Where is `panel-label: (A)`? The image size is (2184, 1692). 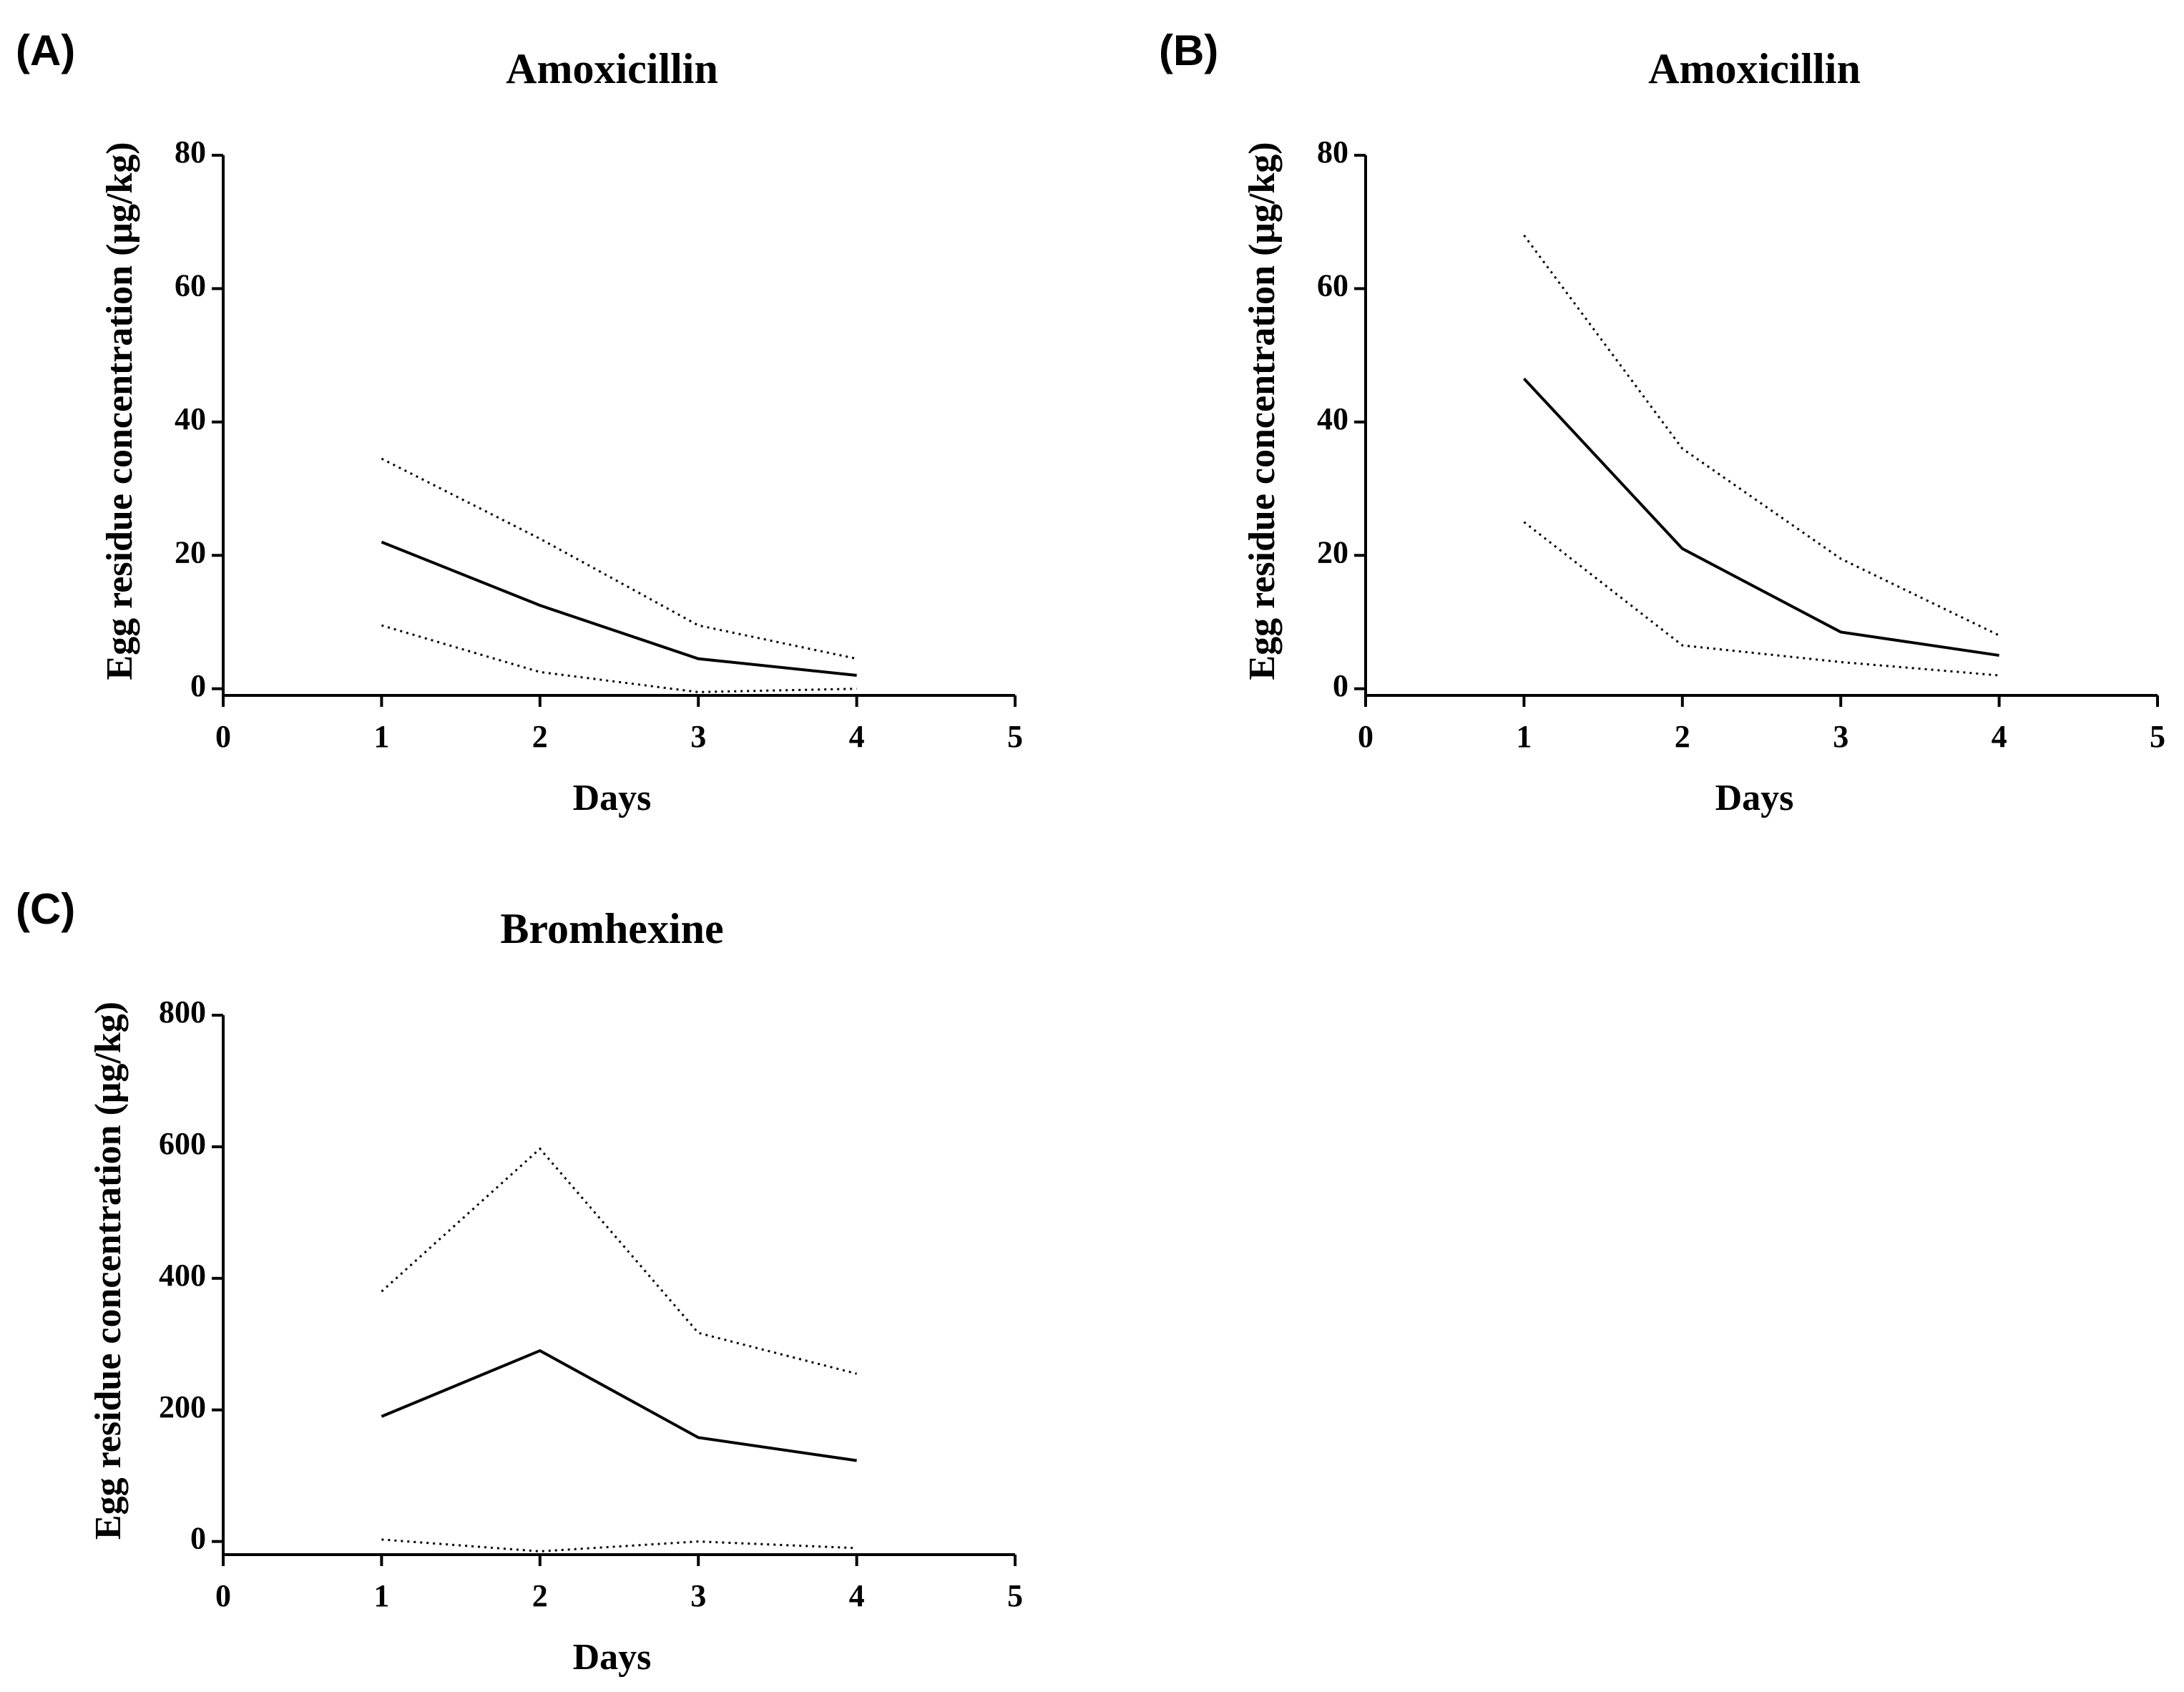 panel-label: (A) is located at coordinates (45, 50).